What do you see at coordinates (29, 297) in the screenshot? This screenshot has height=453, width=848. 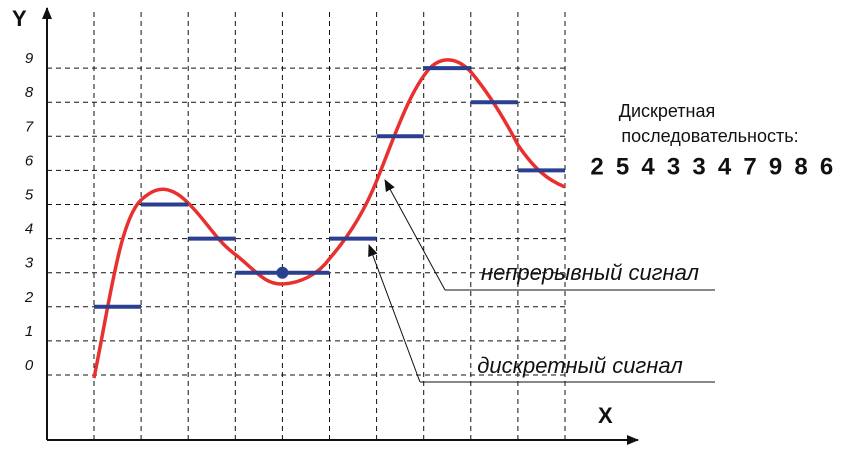 I see `y-tick-label: 2` at bounding box center [29, 297].